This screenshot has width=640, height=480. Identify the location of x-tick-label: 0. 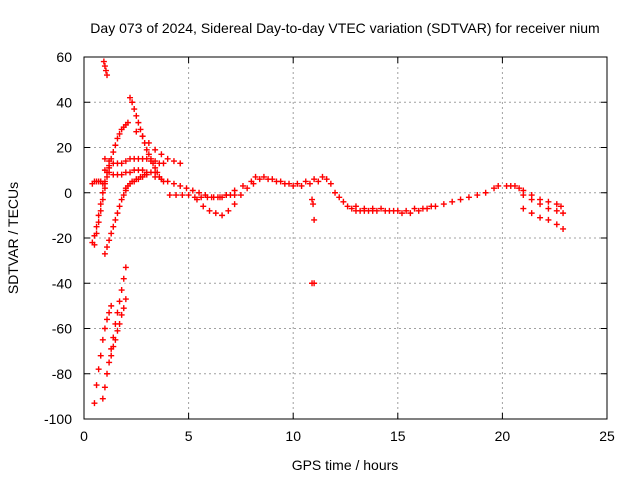
(84, 436).